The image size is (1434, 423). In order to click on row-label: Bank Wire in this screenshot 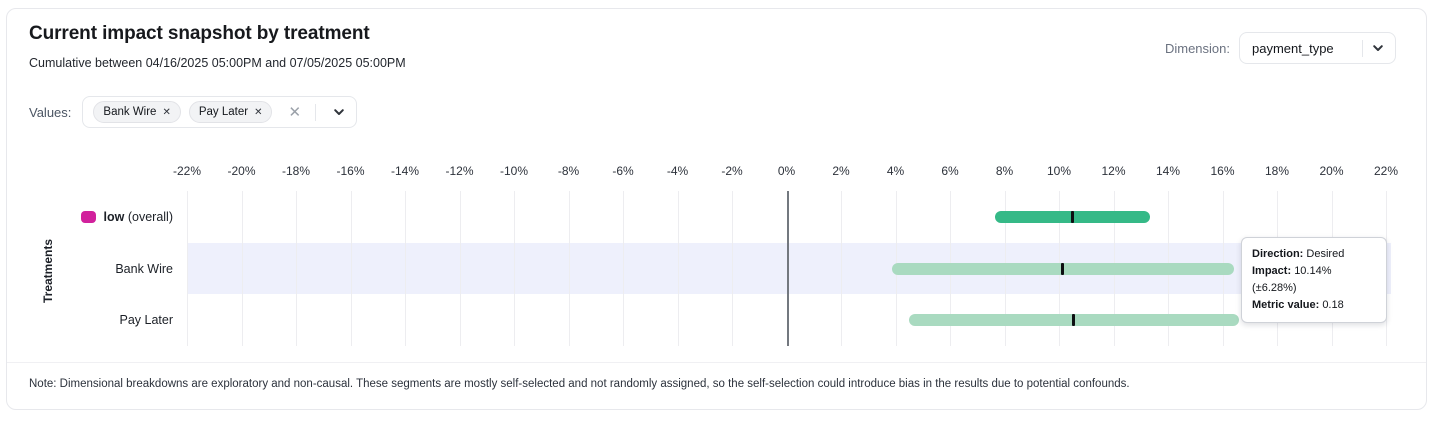, I will do `click(144, 269)`.